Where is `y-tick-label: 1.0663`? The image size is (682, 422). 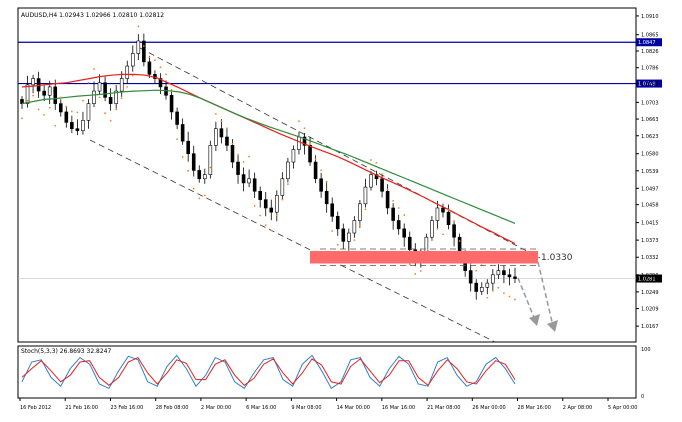
y-tick-label: 1.0663 is located at coordinates (650, 120).